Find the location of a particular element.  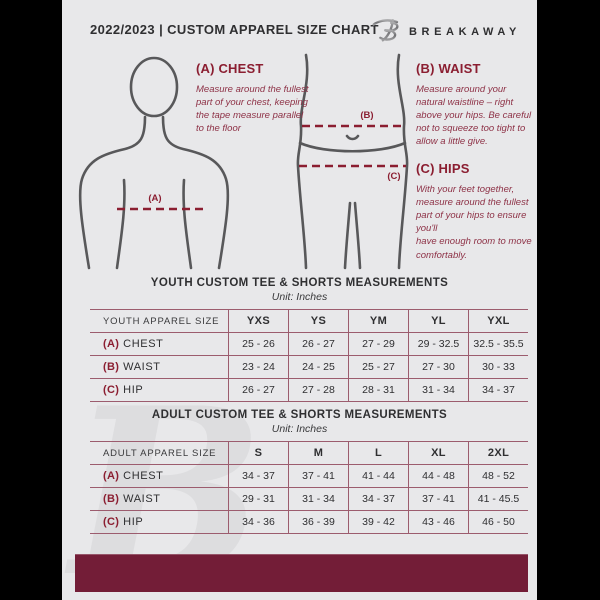

value-cell: 34 - 36 is located at coordinates (258, 522).